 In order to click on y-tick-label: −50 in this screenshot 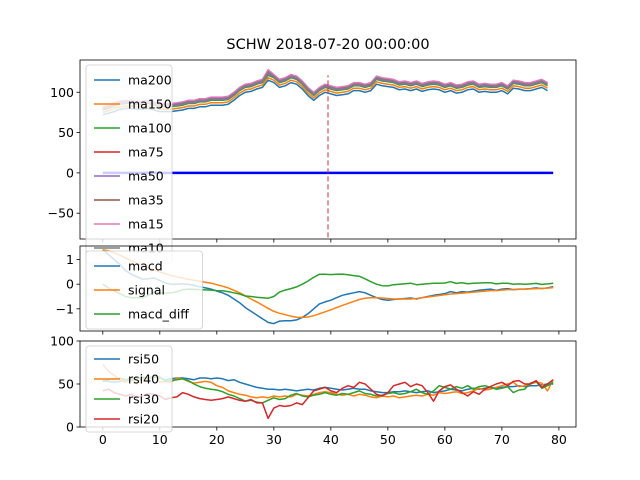, I will do `click(61, 213)`.